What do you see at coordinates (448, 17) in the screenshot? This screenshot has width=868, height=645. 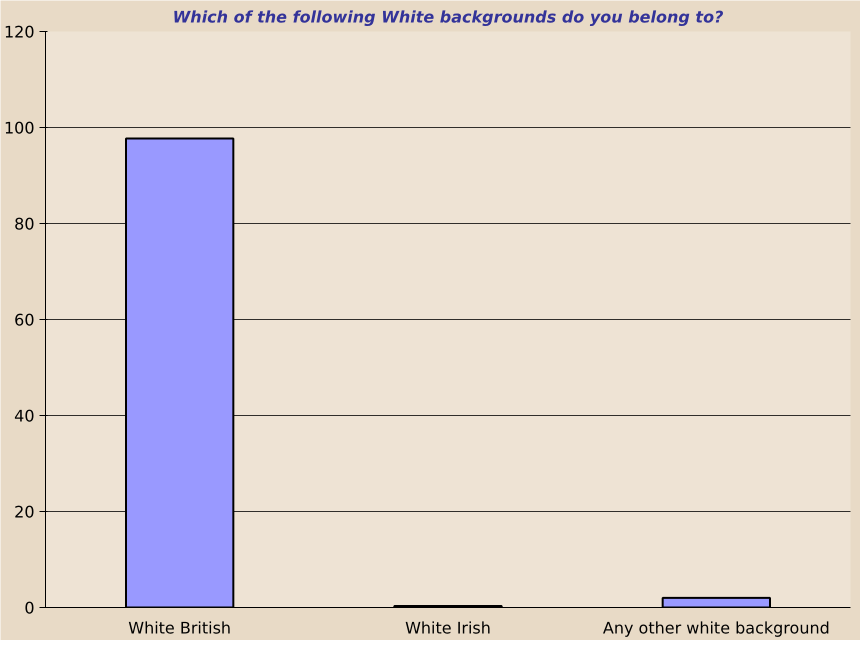 I see `chart-title: Which of the following White backgrounds do you belong to?` at bounding box center [448, 17].